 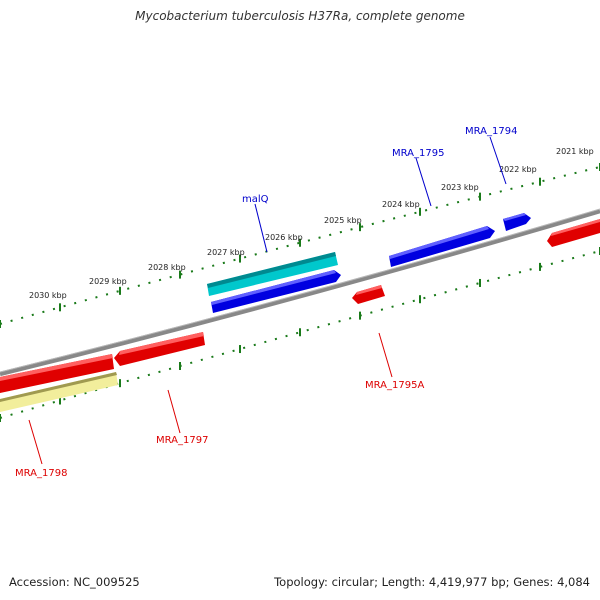 I want to click on kbp-label-2021: 2021 kbp, so click(x=575, y=151).